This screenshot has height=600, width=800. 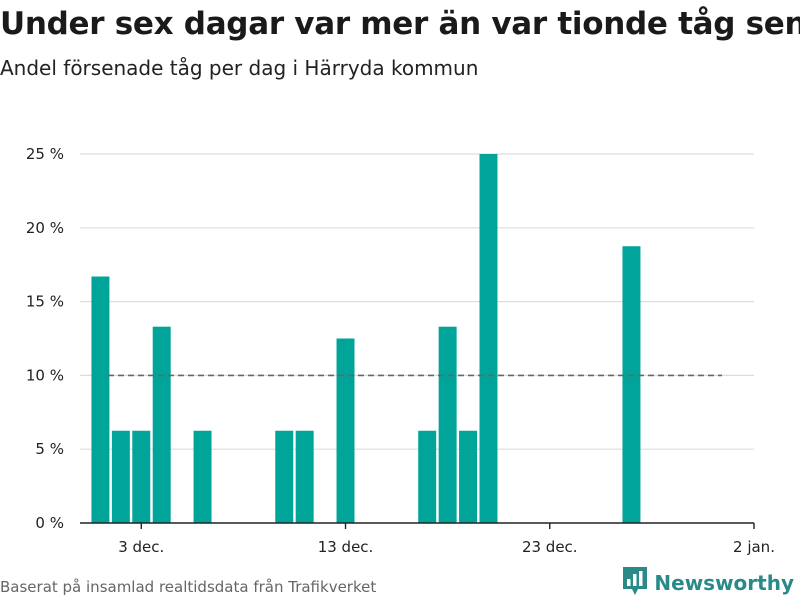 I want to click on bar-chart-logo-icon, so click(x=635, y=583).